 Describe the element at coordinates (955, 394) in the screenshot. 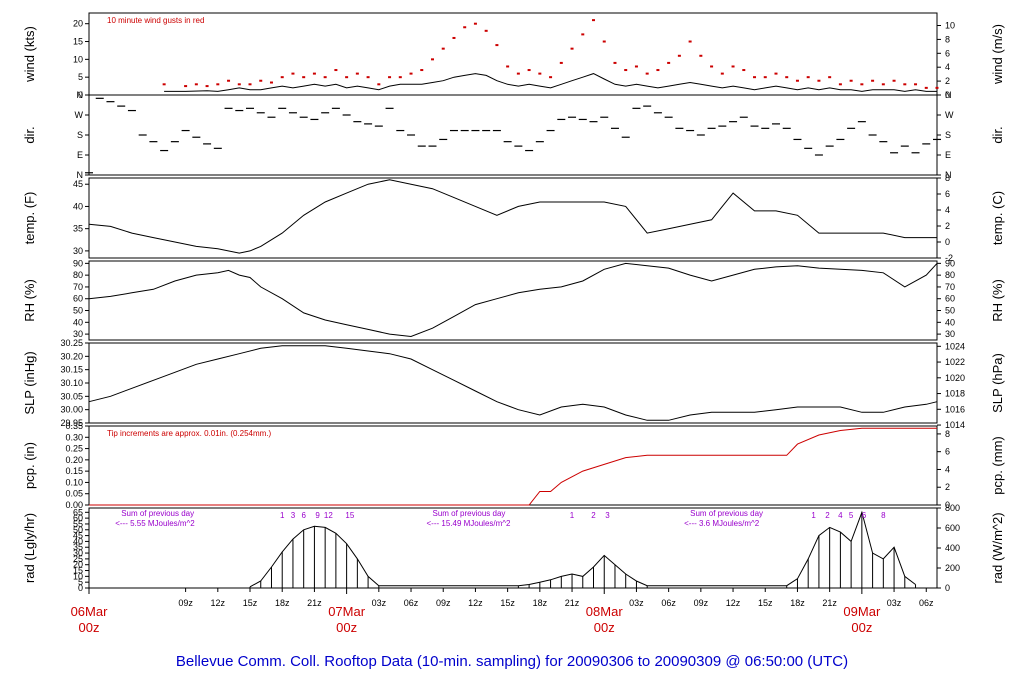

I see `slp-rtick-label: 1018` at that location.